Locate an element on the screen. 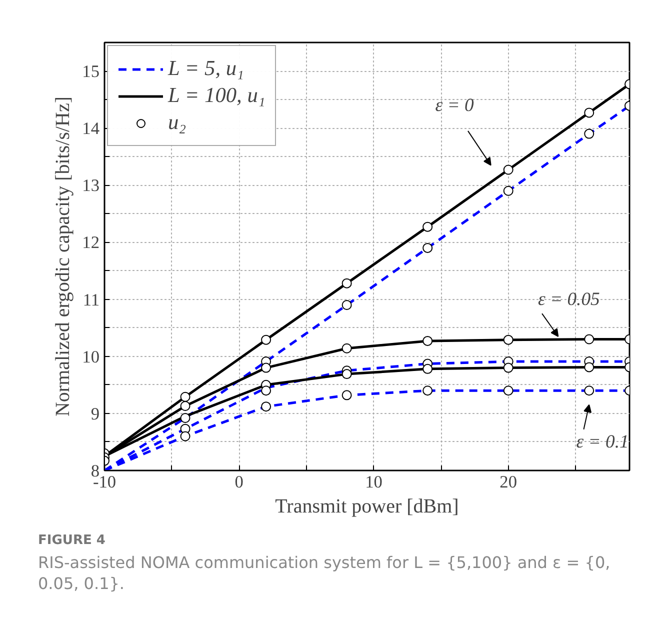 The image size is (656, 637). y-tick-label: 10 is located at coordinates (91, 356).